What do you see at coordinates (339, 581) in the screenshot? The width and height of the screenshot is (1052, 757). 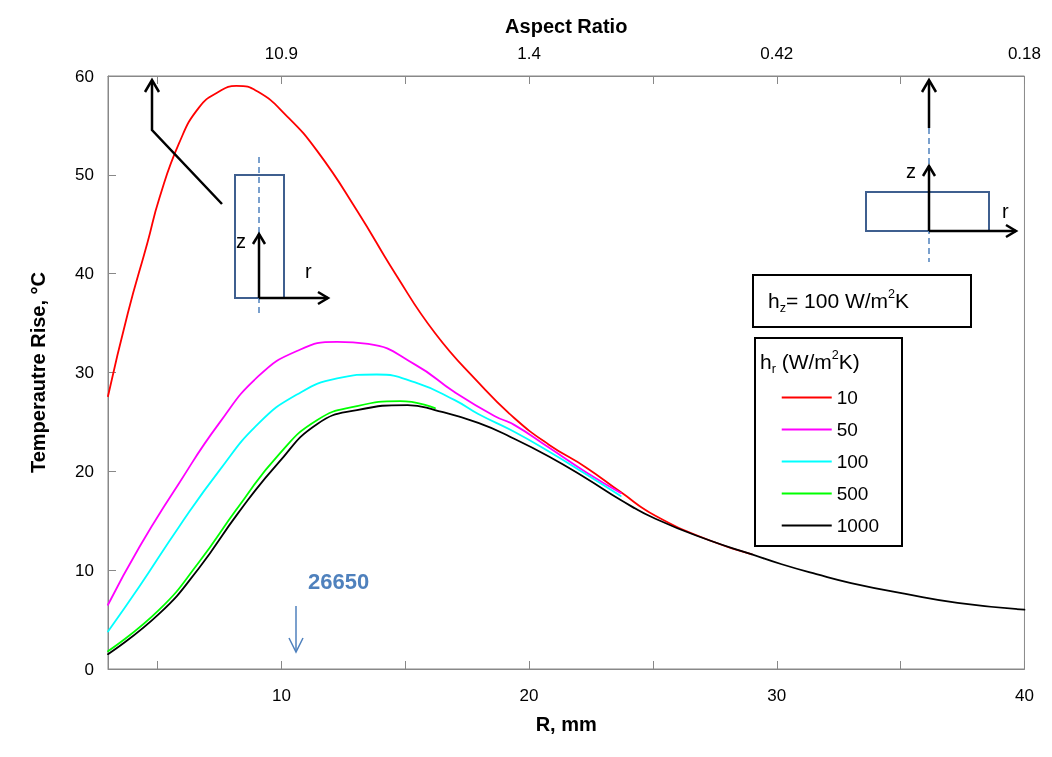 I see `annotation: 26650` at bounding box center [339, 581].